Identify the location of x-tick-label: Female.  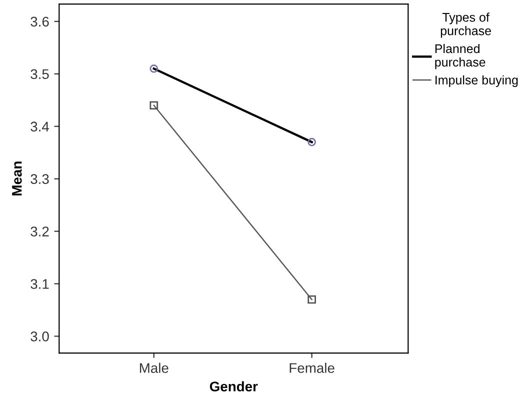
(312, 367).